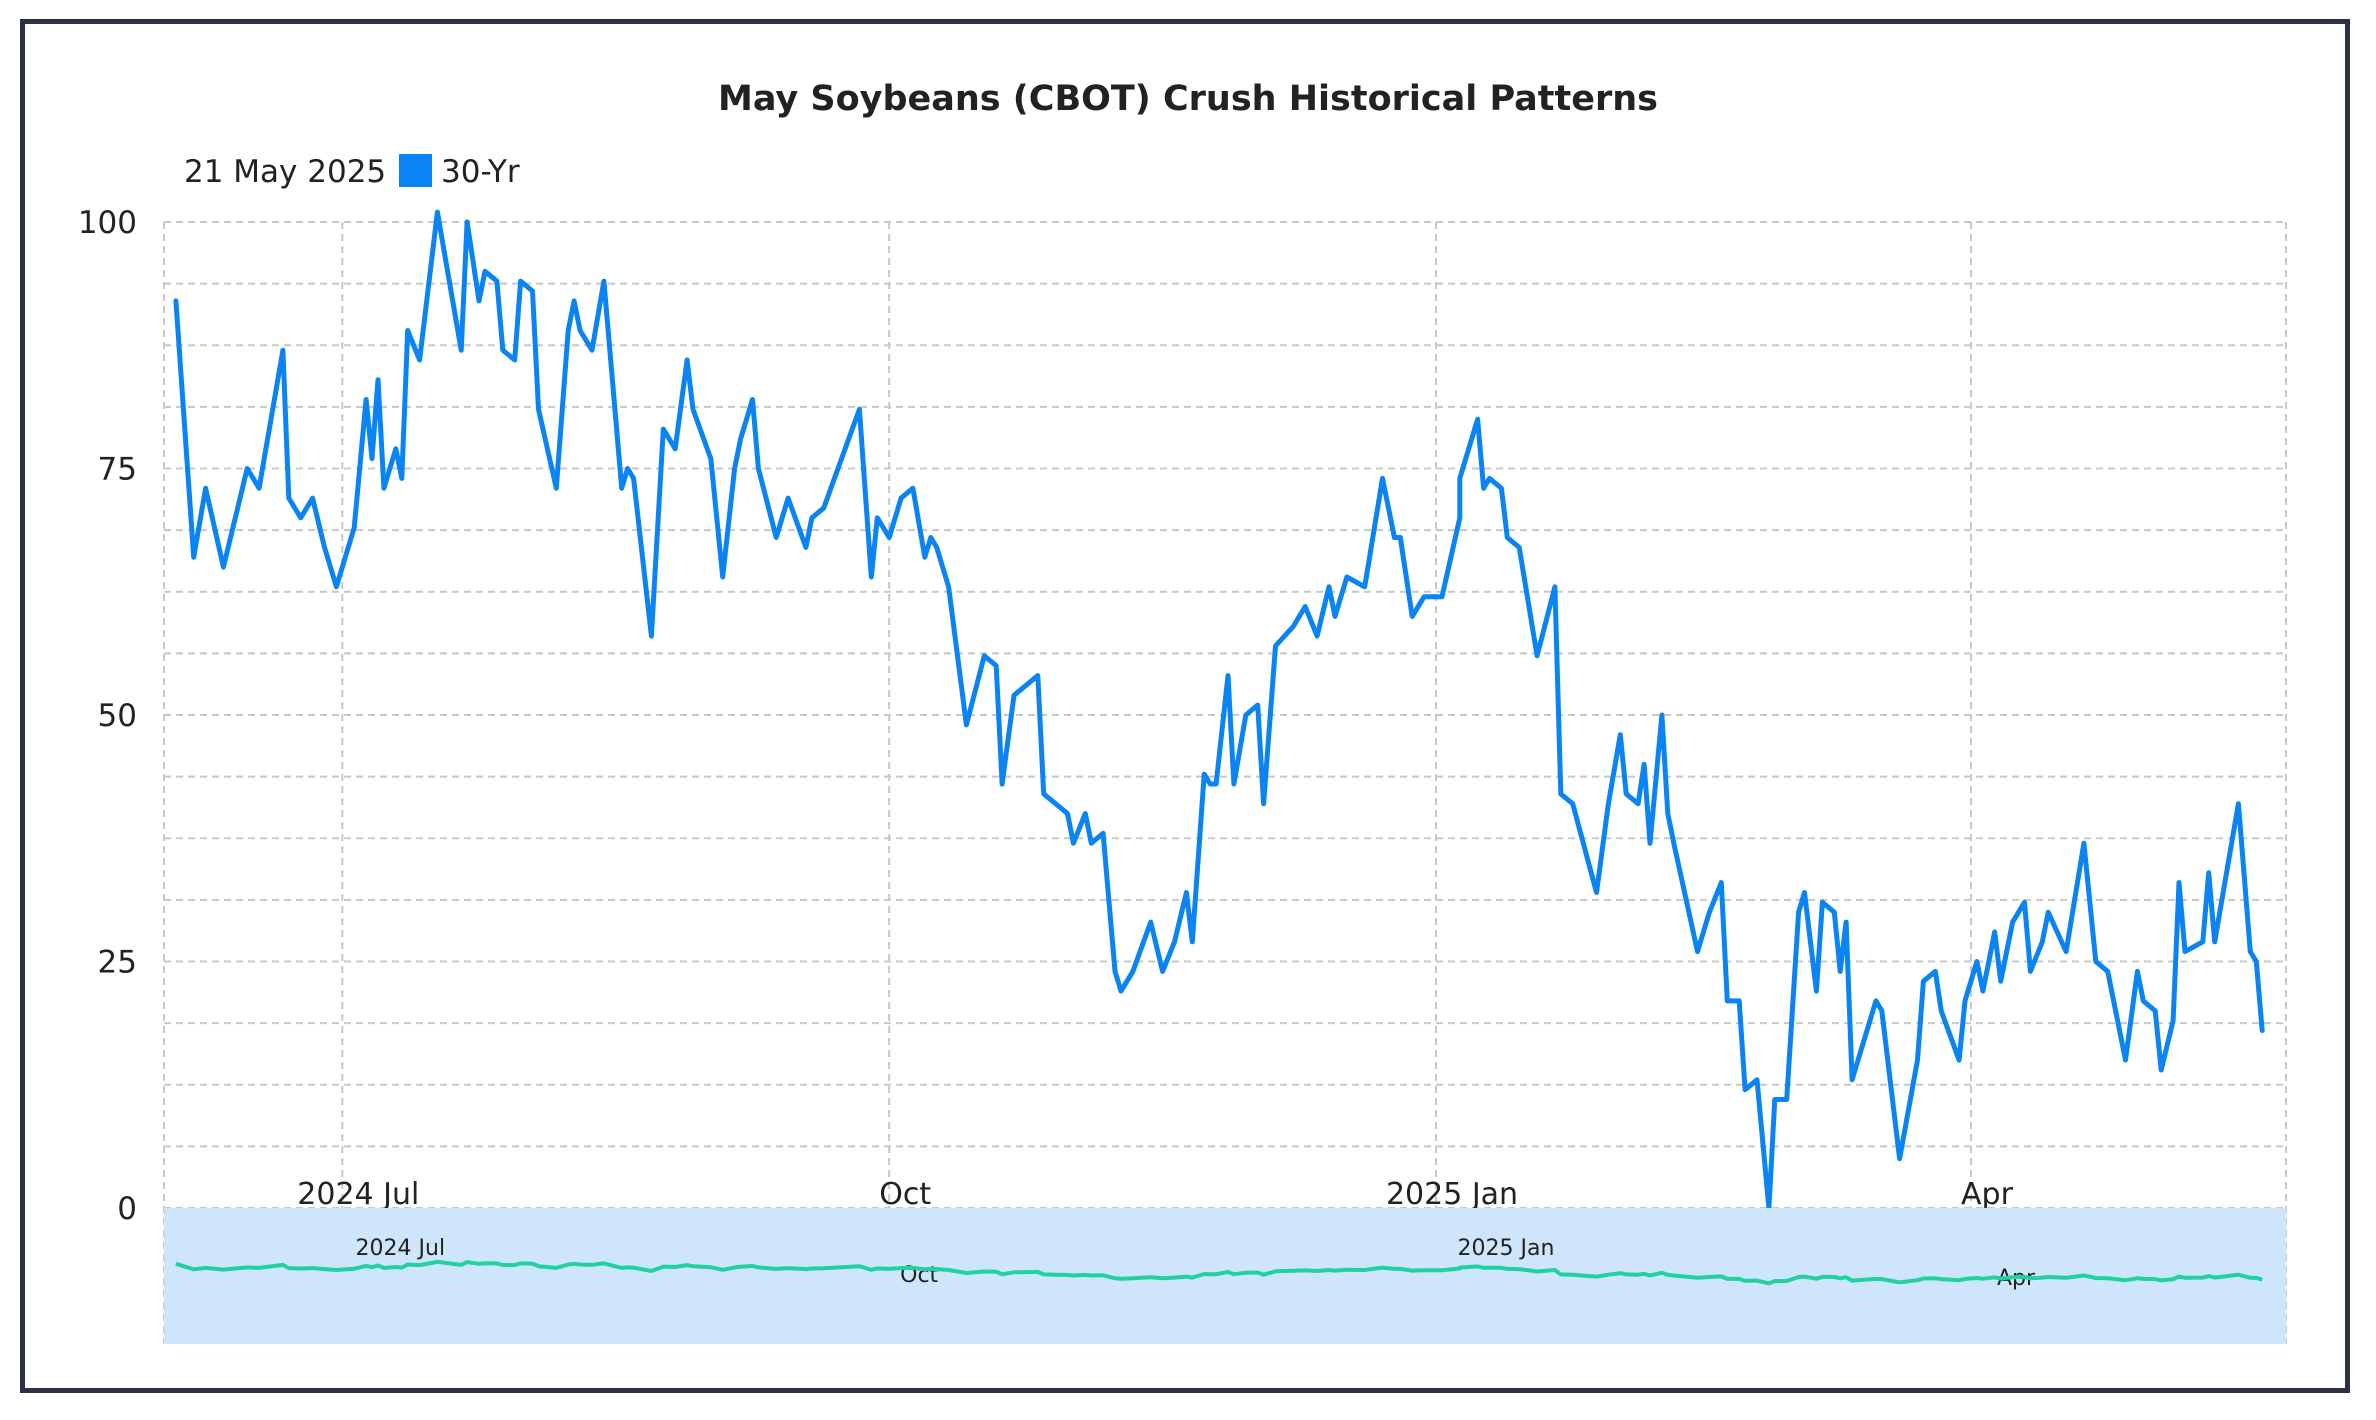 This screenshot has width=2376, height=1420. Describe the element at coordinates (107, 223) in the screenshot. I see `y-tick-label: 100` at that location.